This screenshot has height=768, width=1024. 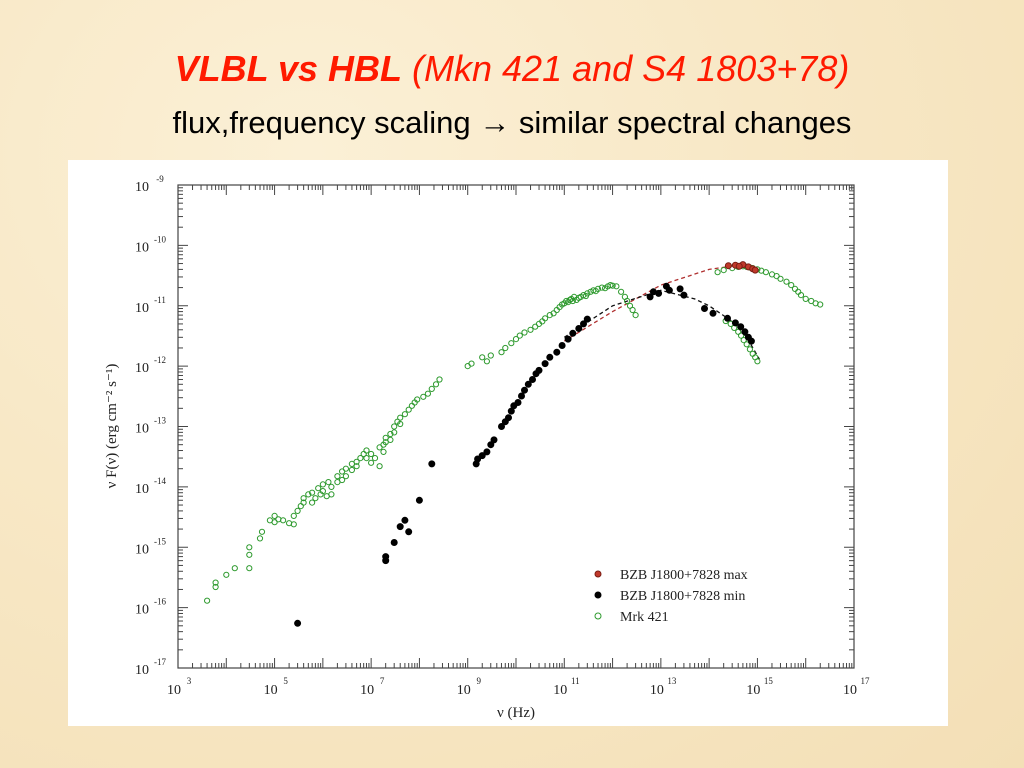 I want to click on subtitle-left: flux,frequency scaling, so click(x=321, y=122).